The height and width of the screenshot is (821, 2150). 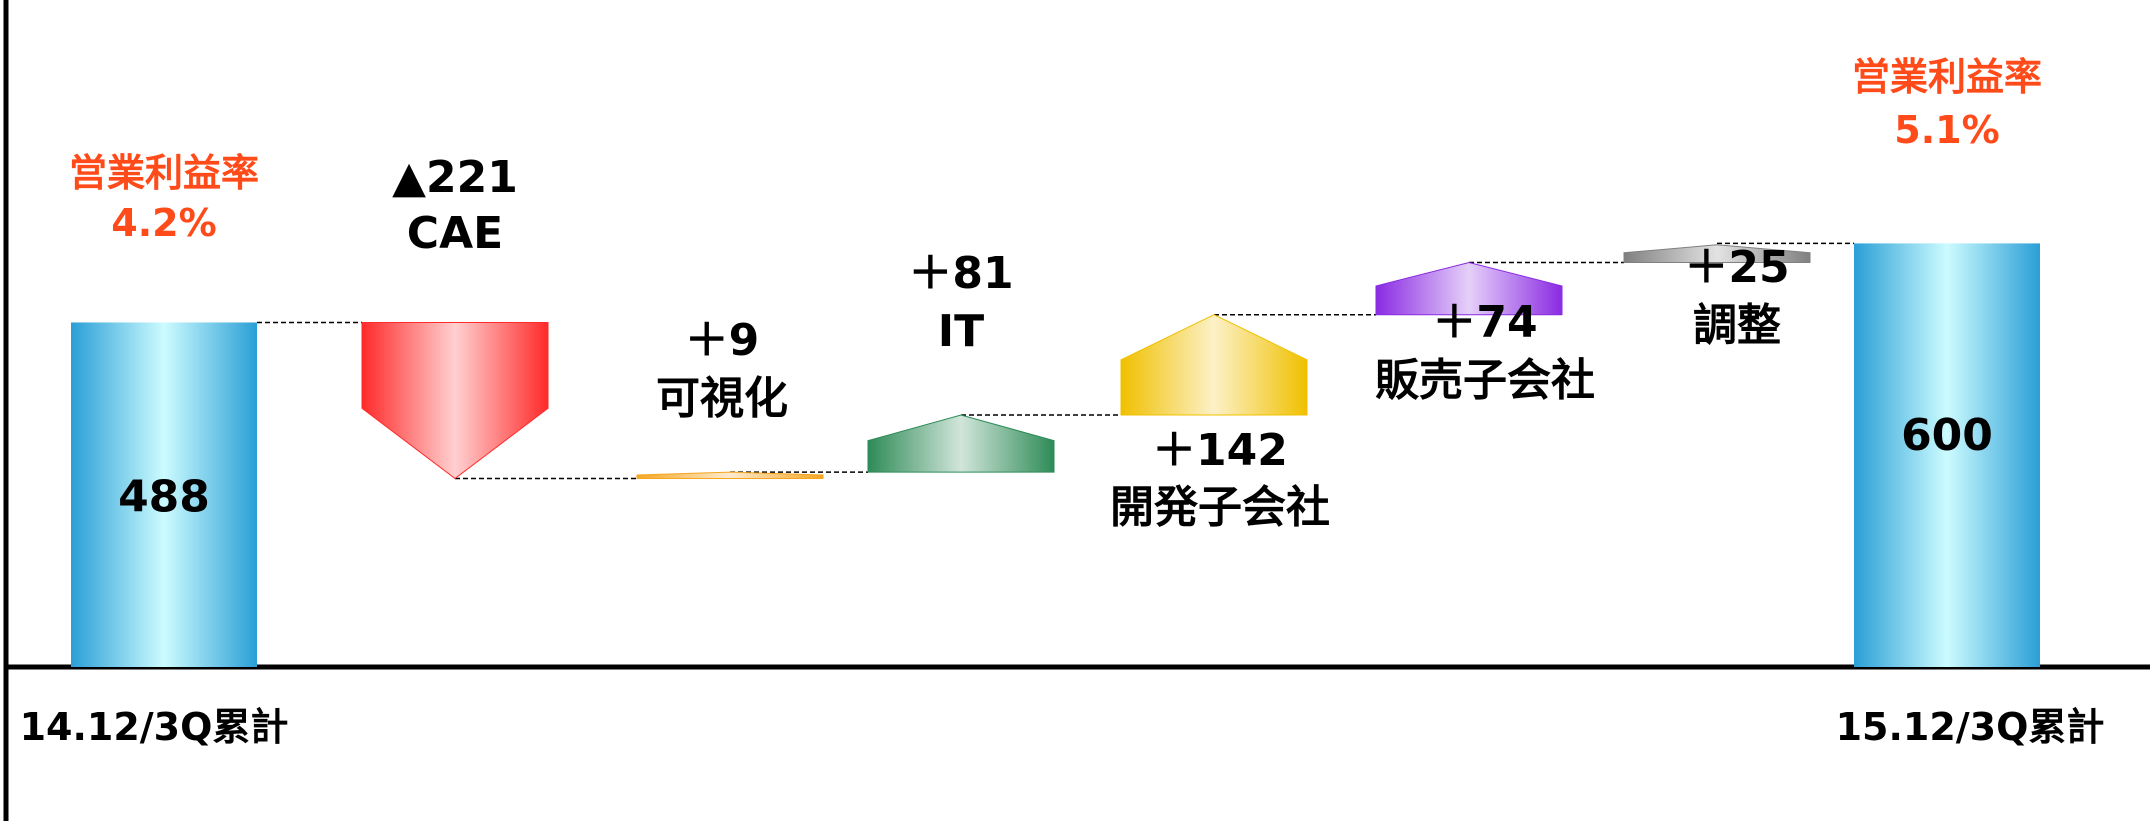 I want to click on step-value-label: ＋81, so click(x=960, y=273).